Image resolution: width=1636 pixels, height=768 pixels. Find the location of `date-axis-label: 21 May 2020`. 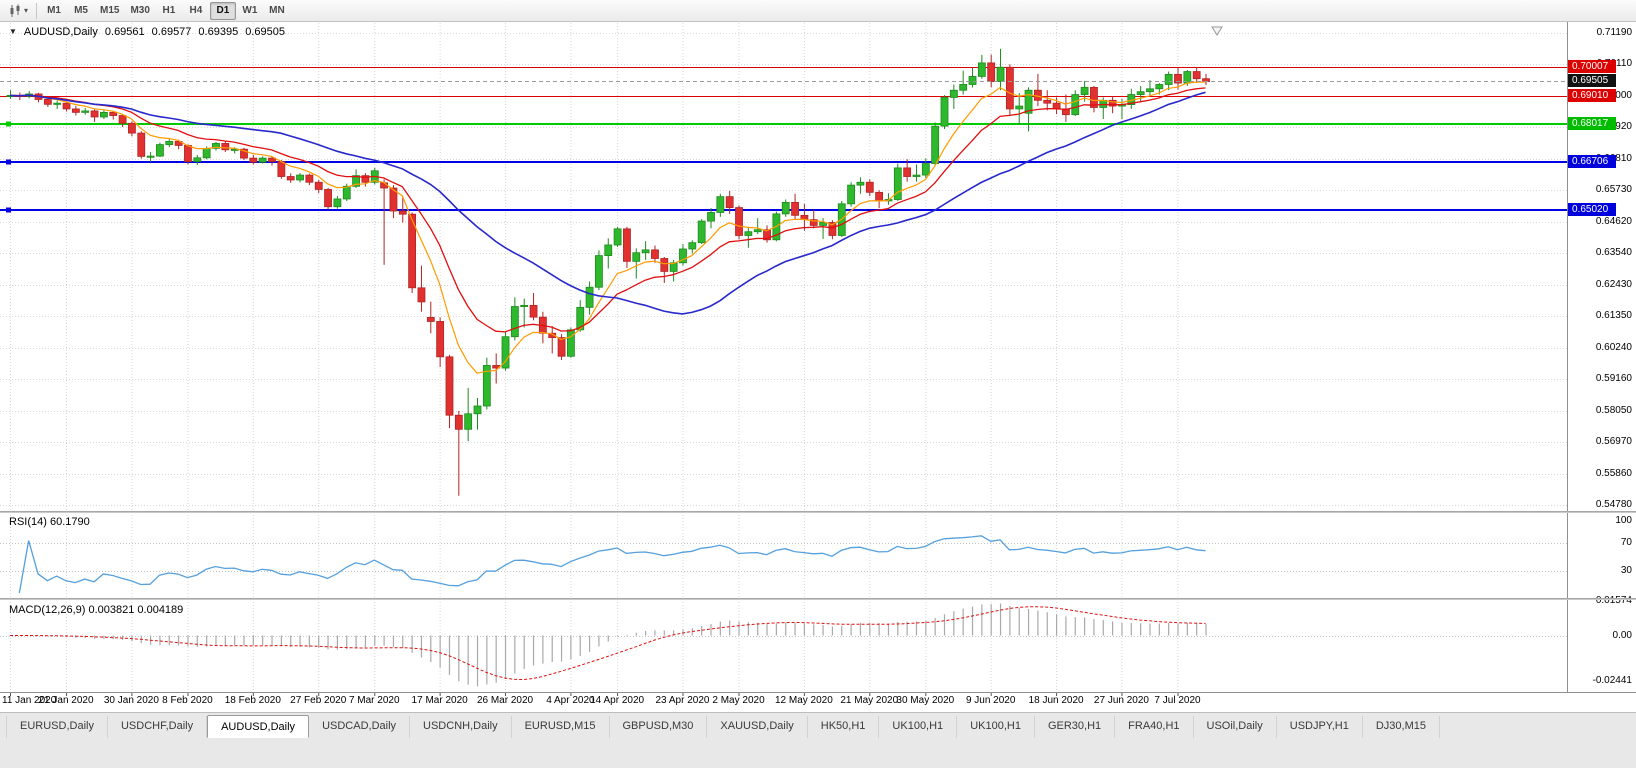

date-axis-label: 21 May 2020 is located at coordinates (869, 700).